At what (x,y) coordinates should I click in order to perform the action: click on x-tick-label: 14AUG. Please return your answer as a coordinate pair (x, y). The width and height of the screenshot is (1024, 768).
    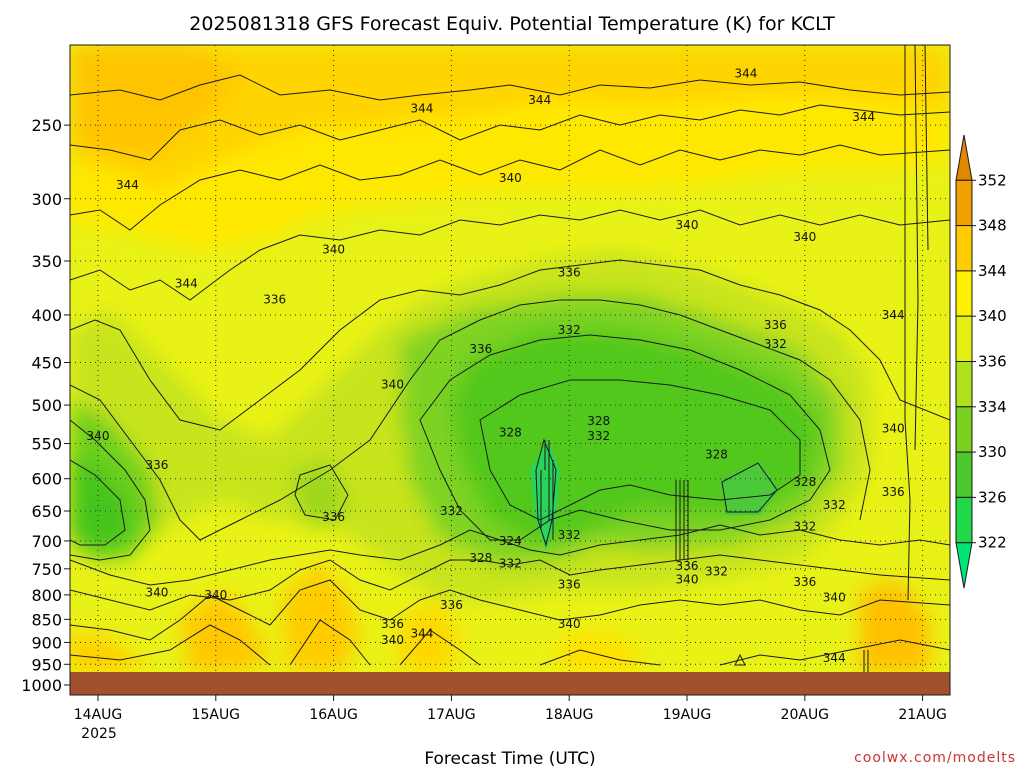
    Looking at the image, I should click on (98, 715).